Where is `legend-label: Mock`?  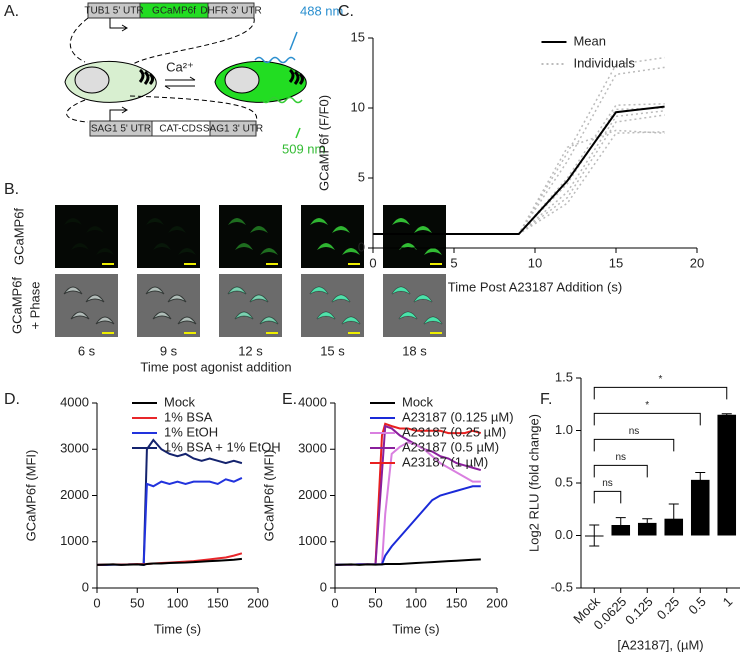 legend-label: Mock is located at coordinates (418, 401).